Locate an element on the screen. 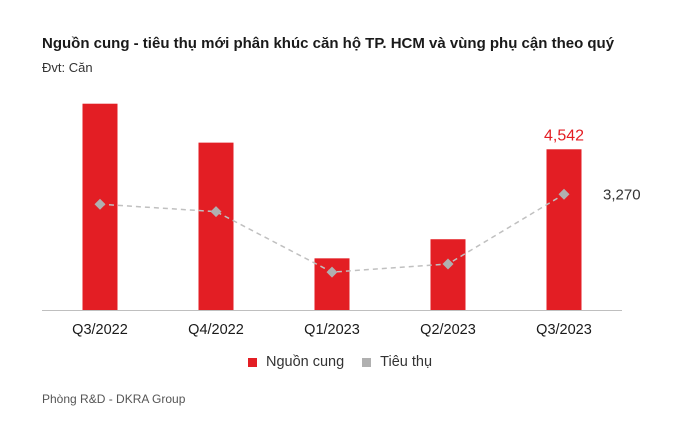  legend-item-supply: Nguồn cung is located at coordinates (296, 362).